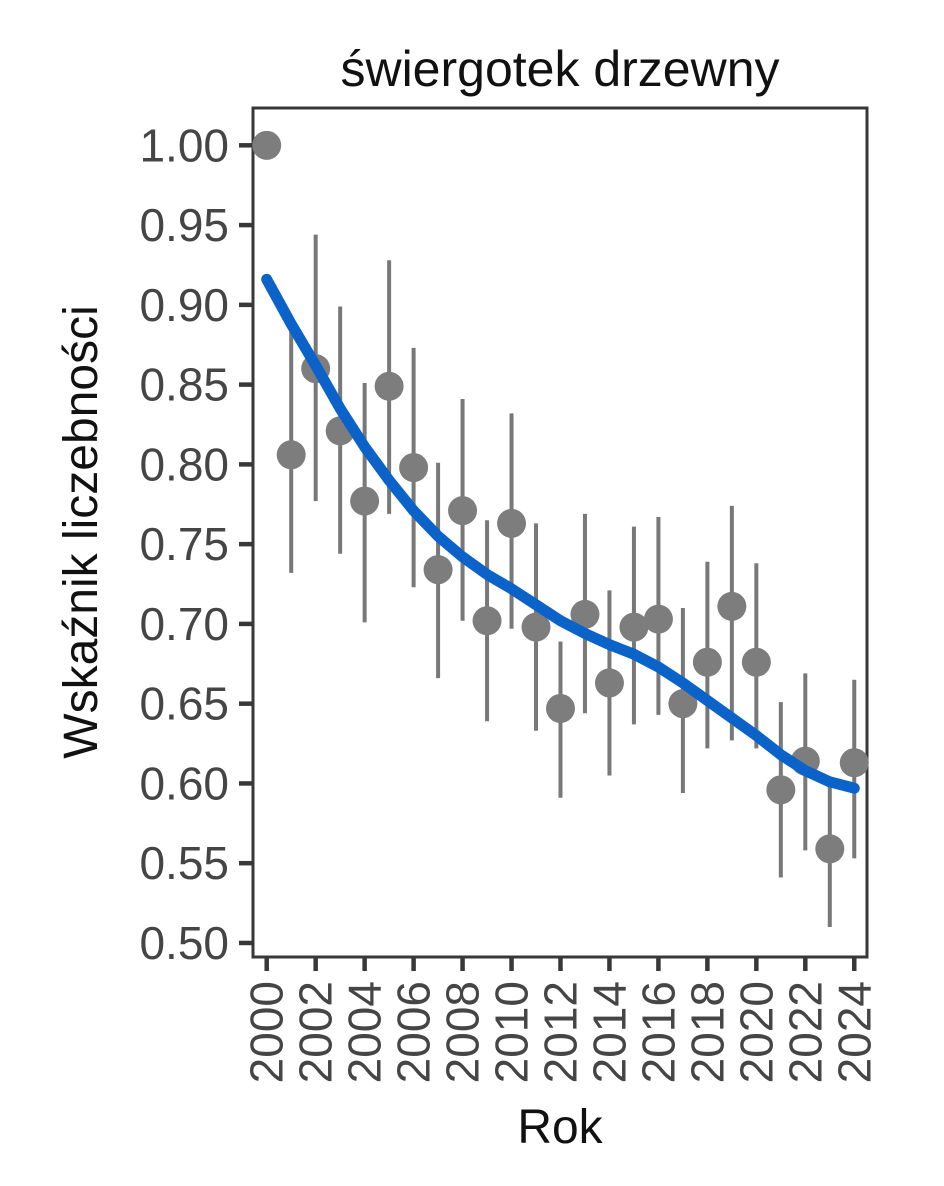 The width and height of the screenshot is (944, 1186). Describe the element at coordinates (512, 1032) in the screenshot. I see `x-tick-label: 2010` at that location.